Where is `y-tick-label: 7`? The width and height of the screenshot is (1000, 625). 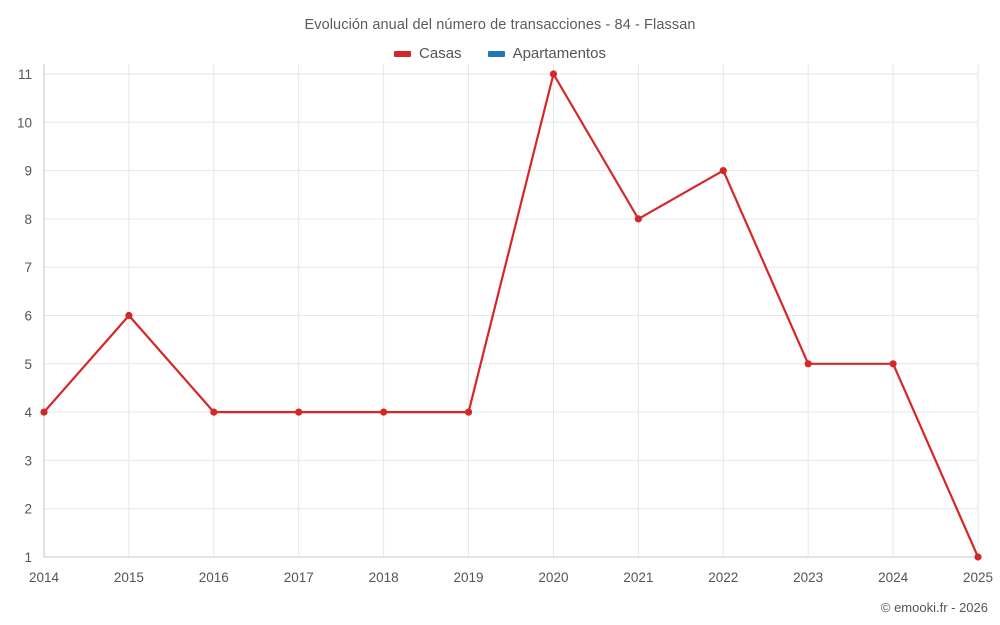
y-tick-label: 7 is located at coordinates (28, 267).